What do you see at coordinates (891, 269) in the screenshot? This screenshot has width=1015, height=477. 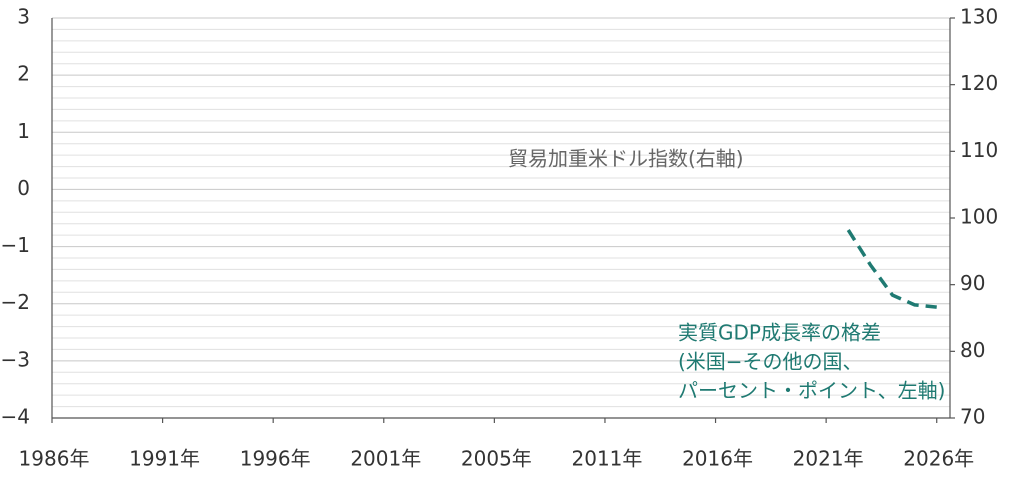 I see `forecast-line` at bounding box center [891, 269].